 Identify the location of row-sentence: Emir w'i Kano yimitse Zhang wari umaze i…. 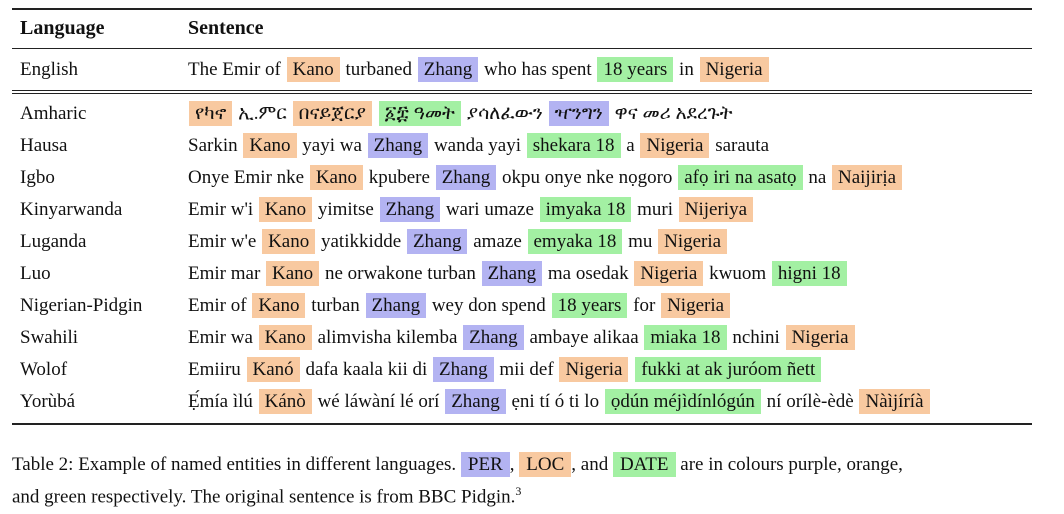
(471, 210).